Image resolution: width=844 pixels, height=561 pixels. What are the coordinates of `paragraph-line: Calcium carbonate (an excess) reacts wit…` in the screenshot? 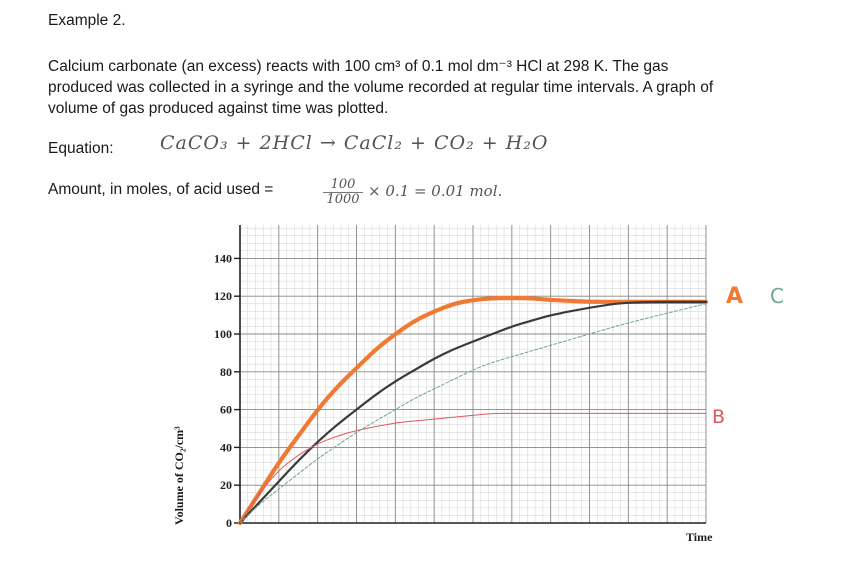 It's located at (358, 66).